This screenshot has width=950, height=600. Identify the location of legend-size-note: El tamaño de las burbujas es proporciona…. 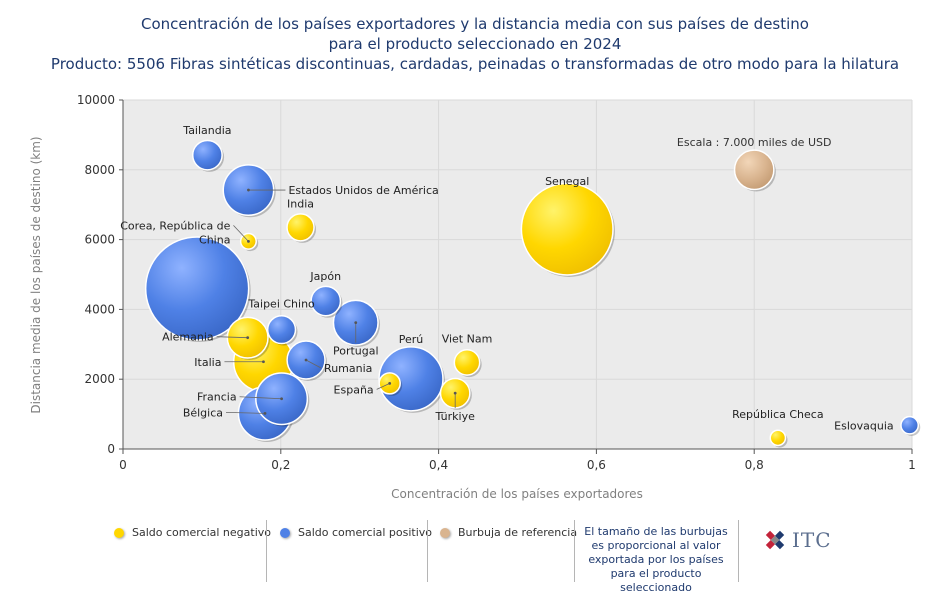
(656, 560).